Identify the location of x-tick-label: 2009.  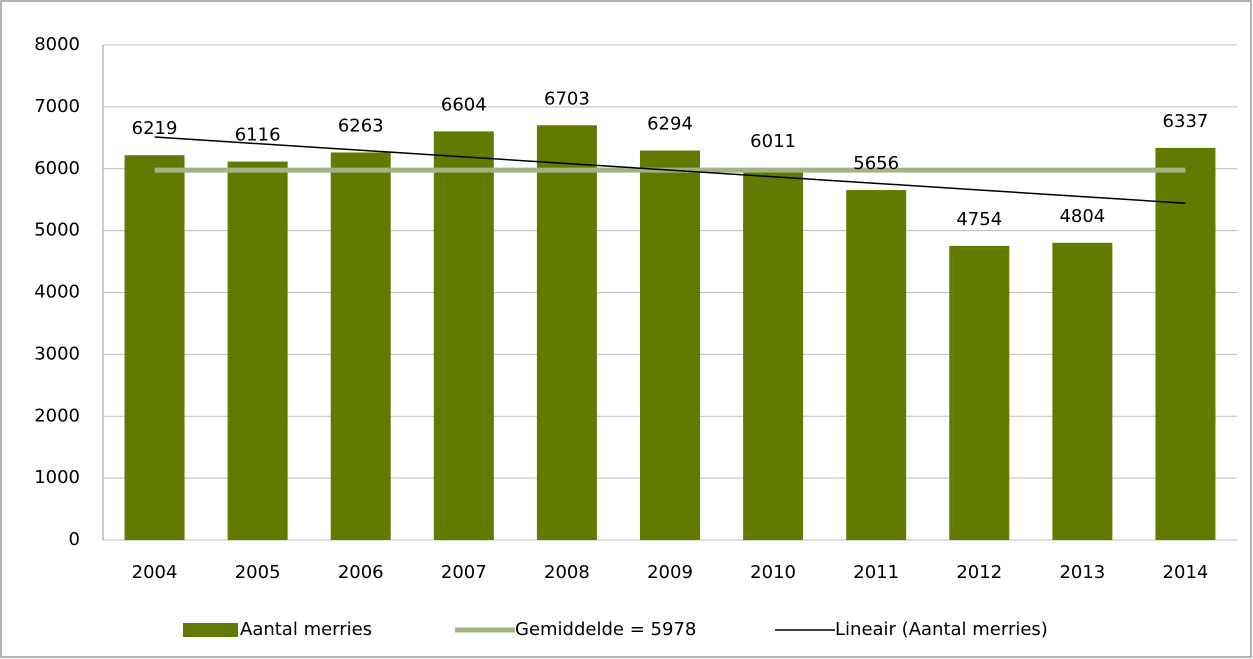
(670, 572).